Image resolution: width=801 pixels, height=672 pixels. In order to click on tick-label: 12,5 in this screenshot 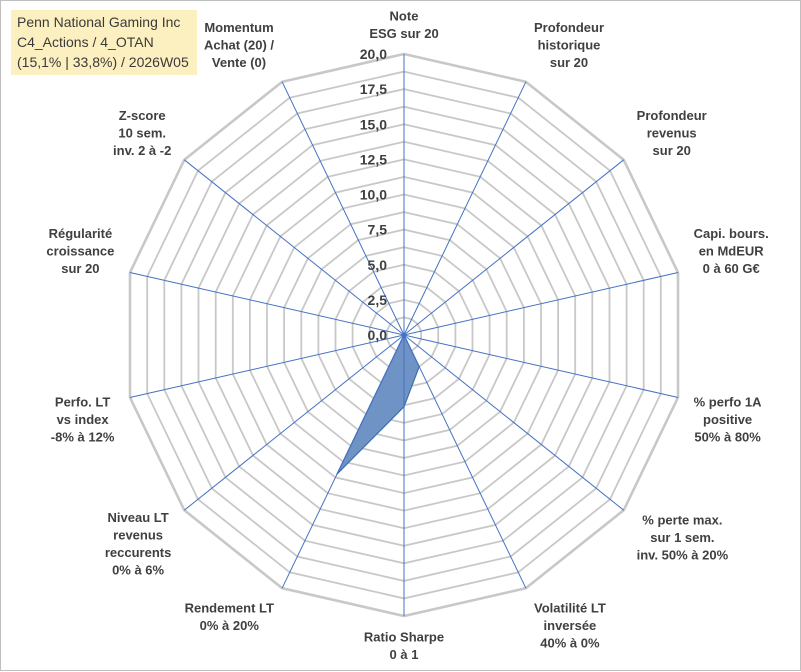, I will do `click(373, 159)`.